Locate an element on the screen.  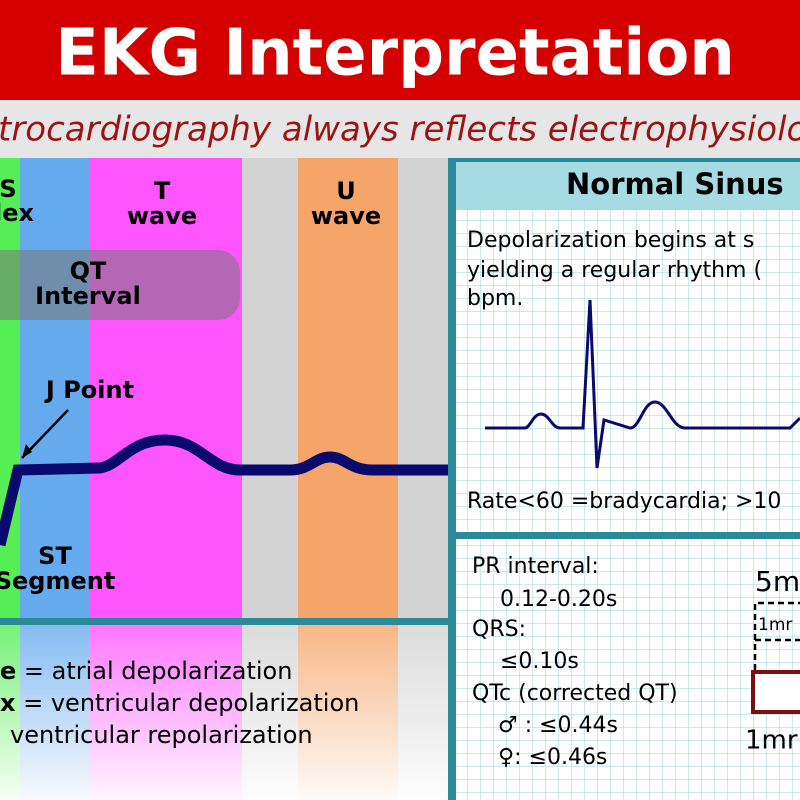
arrowhead is located at coordinates (27, 451).